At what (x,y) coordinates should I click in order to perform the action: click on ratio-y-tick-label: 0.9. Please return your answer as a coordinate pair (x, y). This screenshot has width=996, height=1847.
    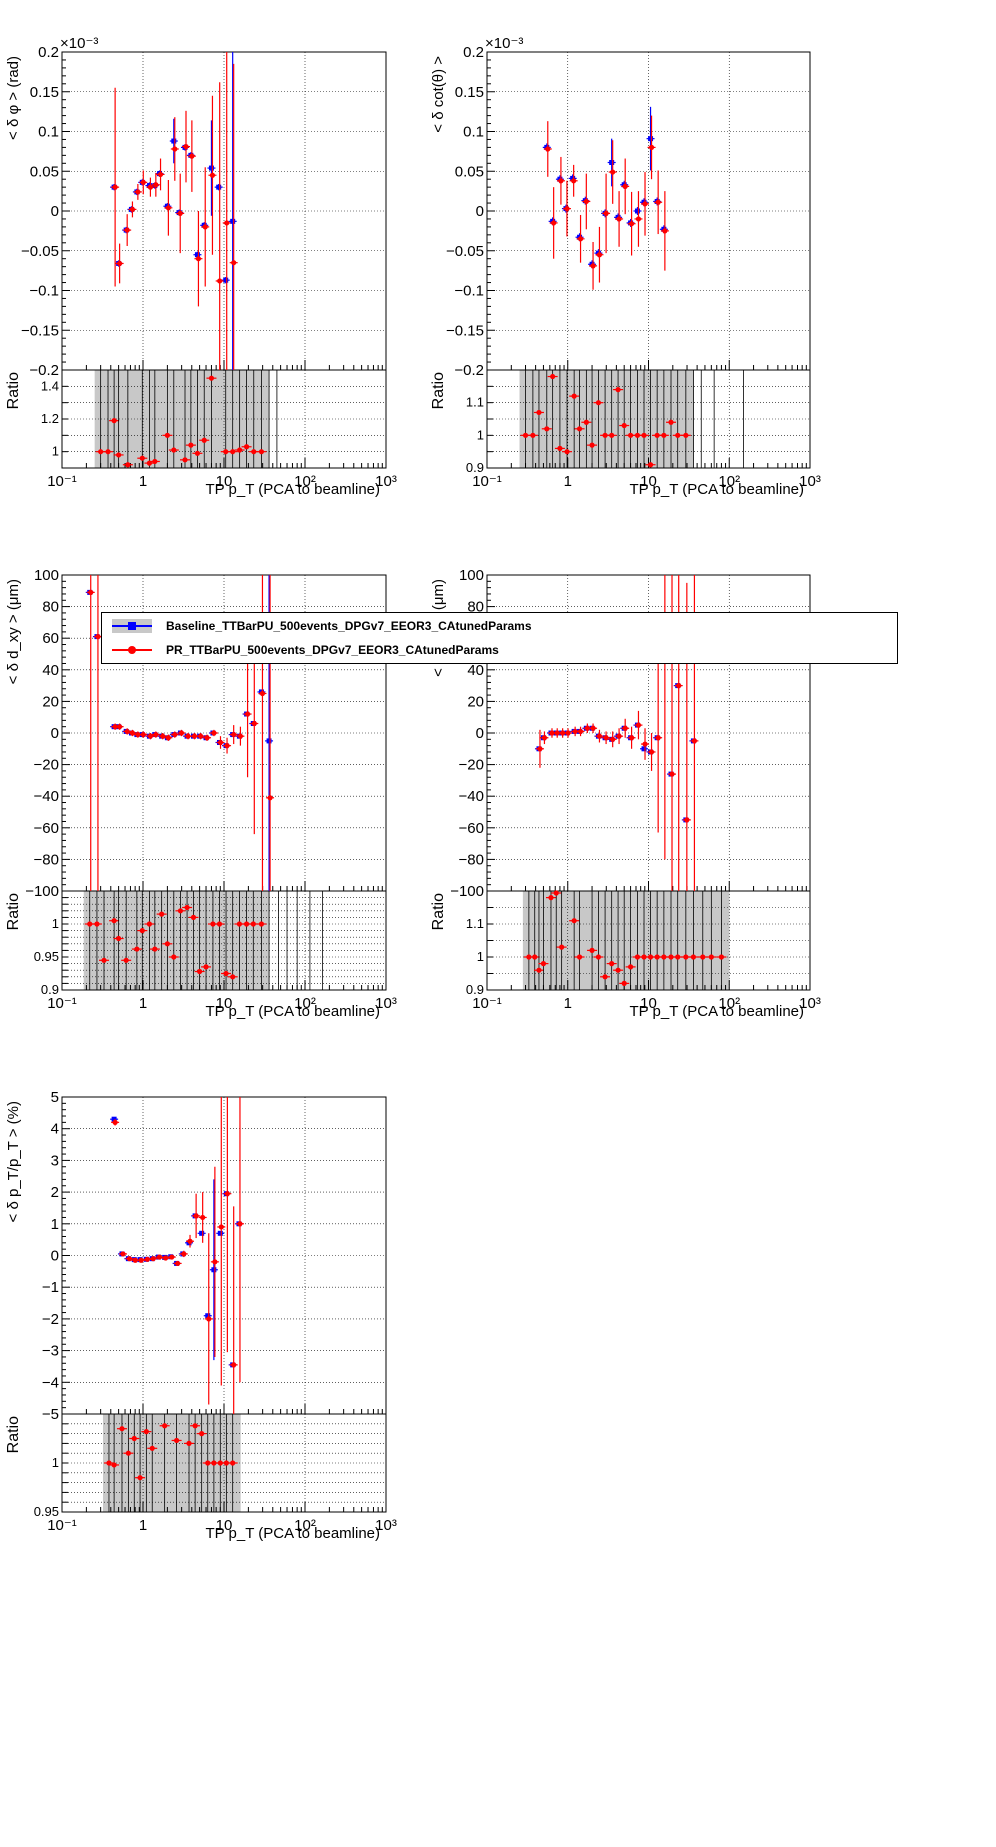
    Looking at the image, I should click on (475, 989).